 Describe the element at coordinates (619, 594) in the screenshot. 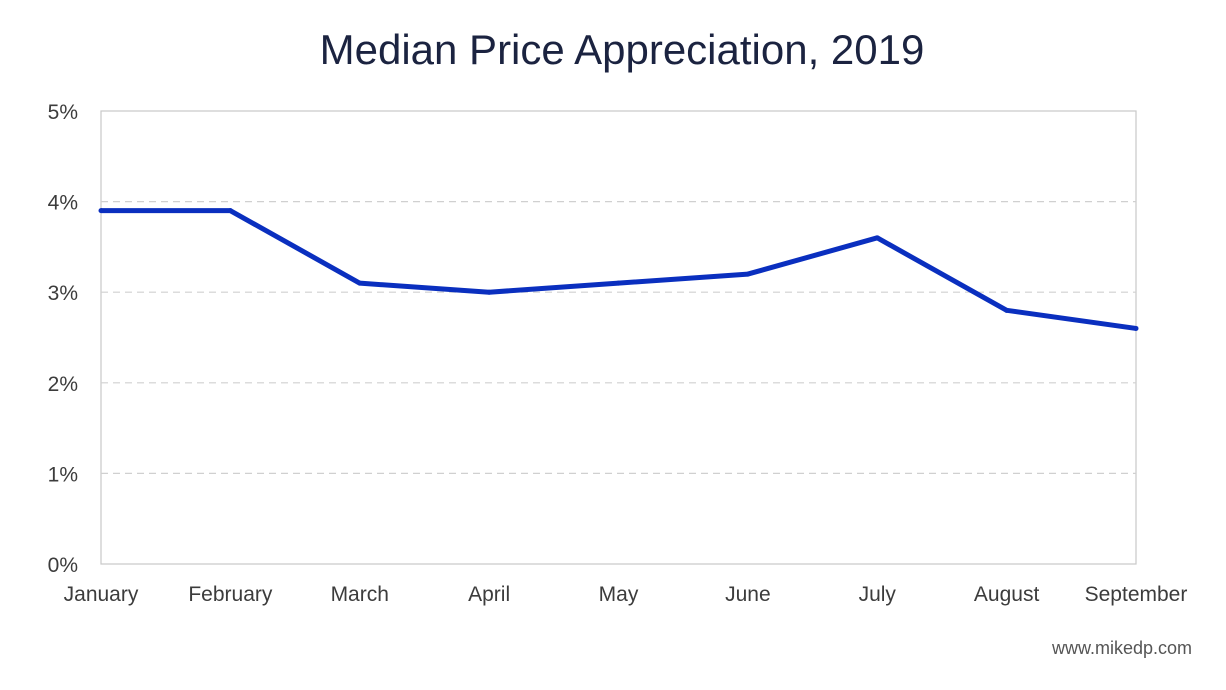

I see `x-tick-label: May` at that location.